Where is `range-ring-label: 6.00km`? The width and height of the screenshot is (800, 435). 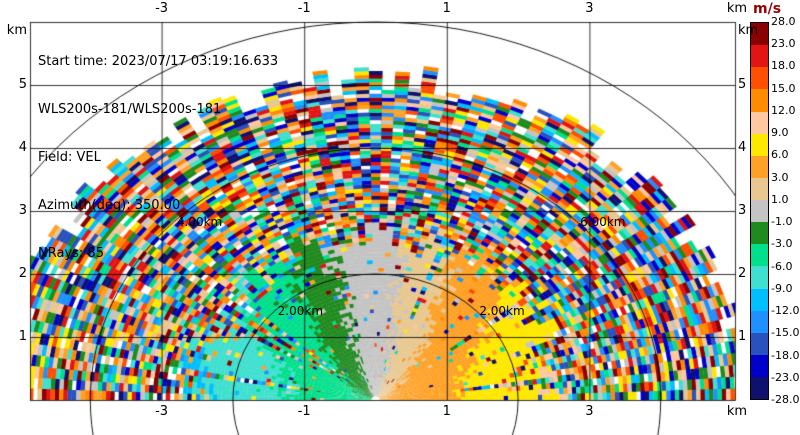 range-ring-label: 6.00km is located at coordinates (603, 221).